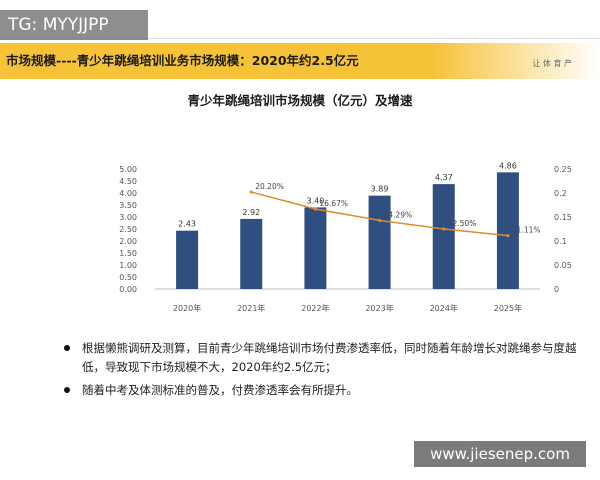  What do you see at coordinates (552, 63) in the screenshot?
I see `brand-text: 让 体 育 产` at bounding box center [552, 63].